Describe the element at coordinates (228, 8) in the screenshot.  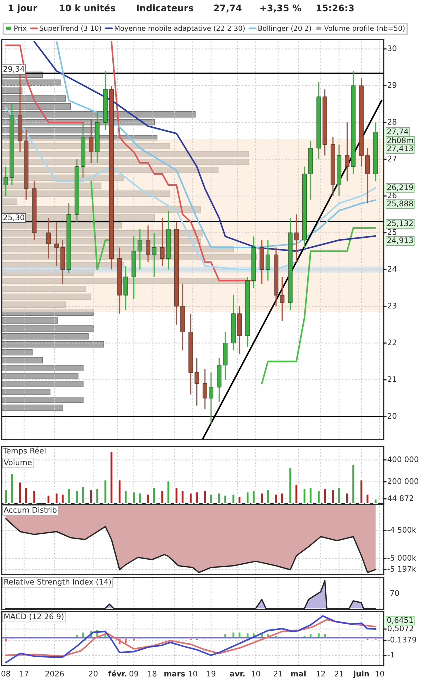
I see `text: 27,74` at that location.